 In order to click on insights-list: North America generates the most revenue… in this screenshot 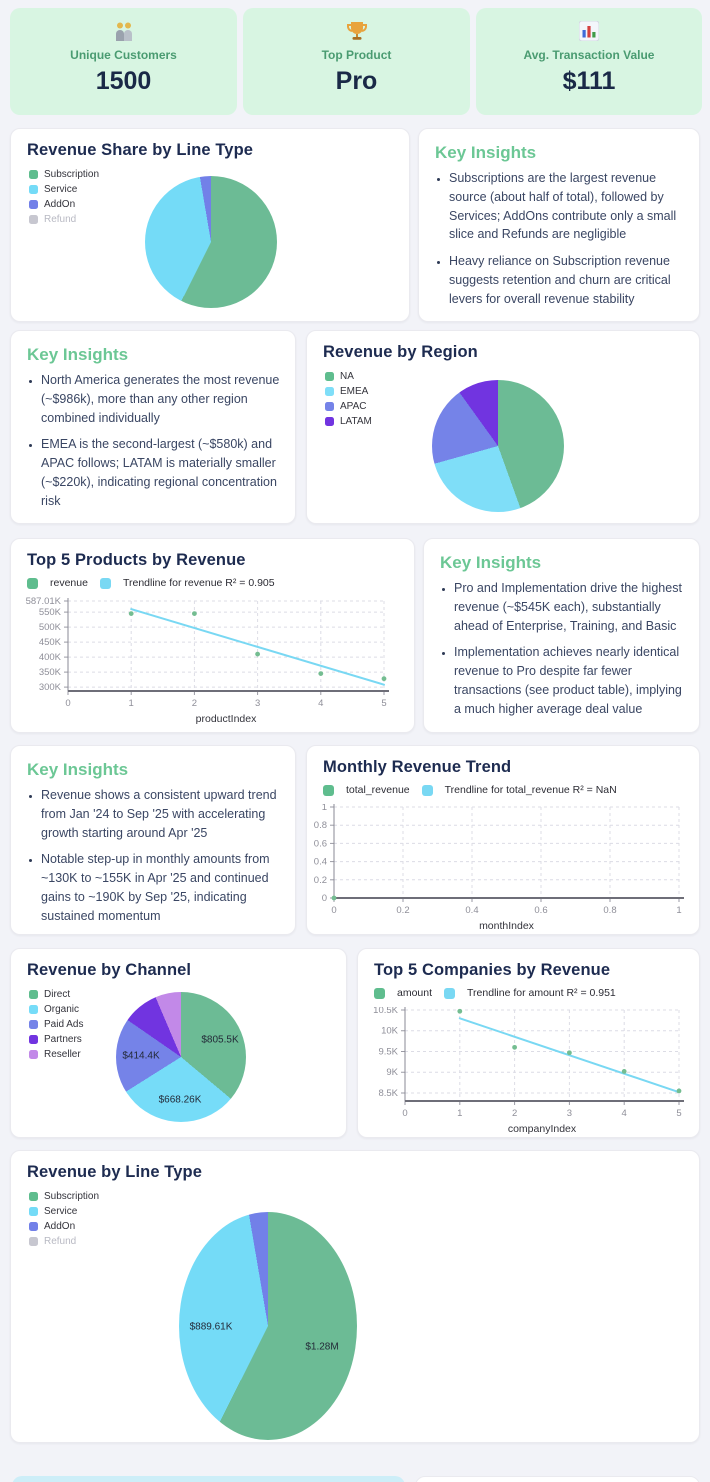, I will do `click(153, 440)`.